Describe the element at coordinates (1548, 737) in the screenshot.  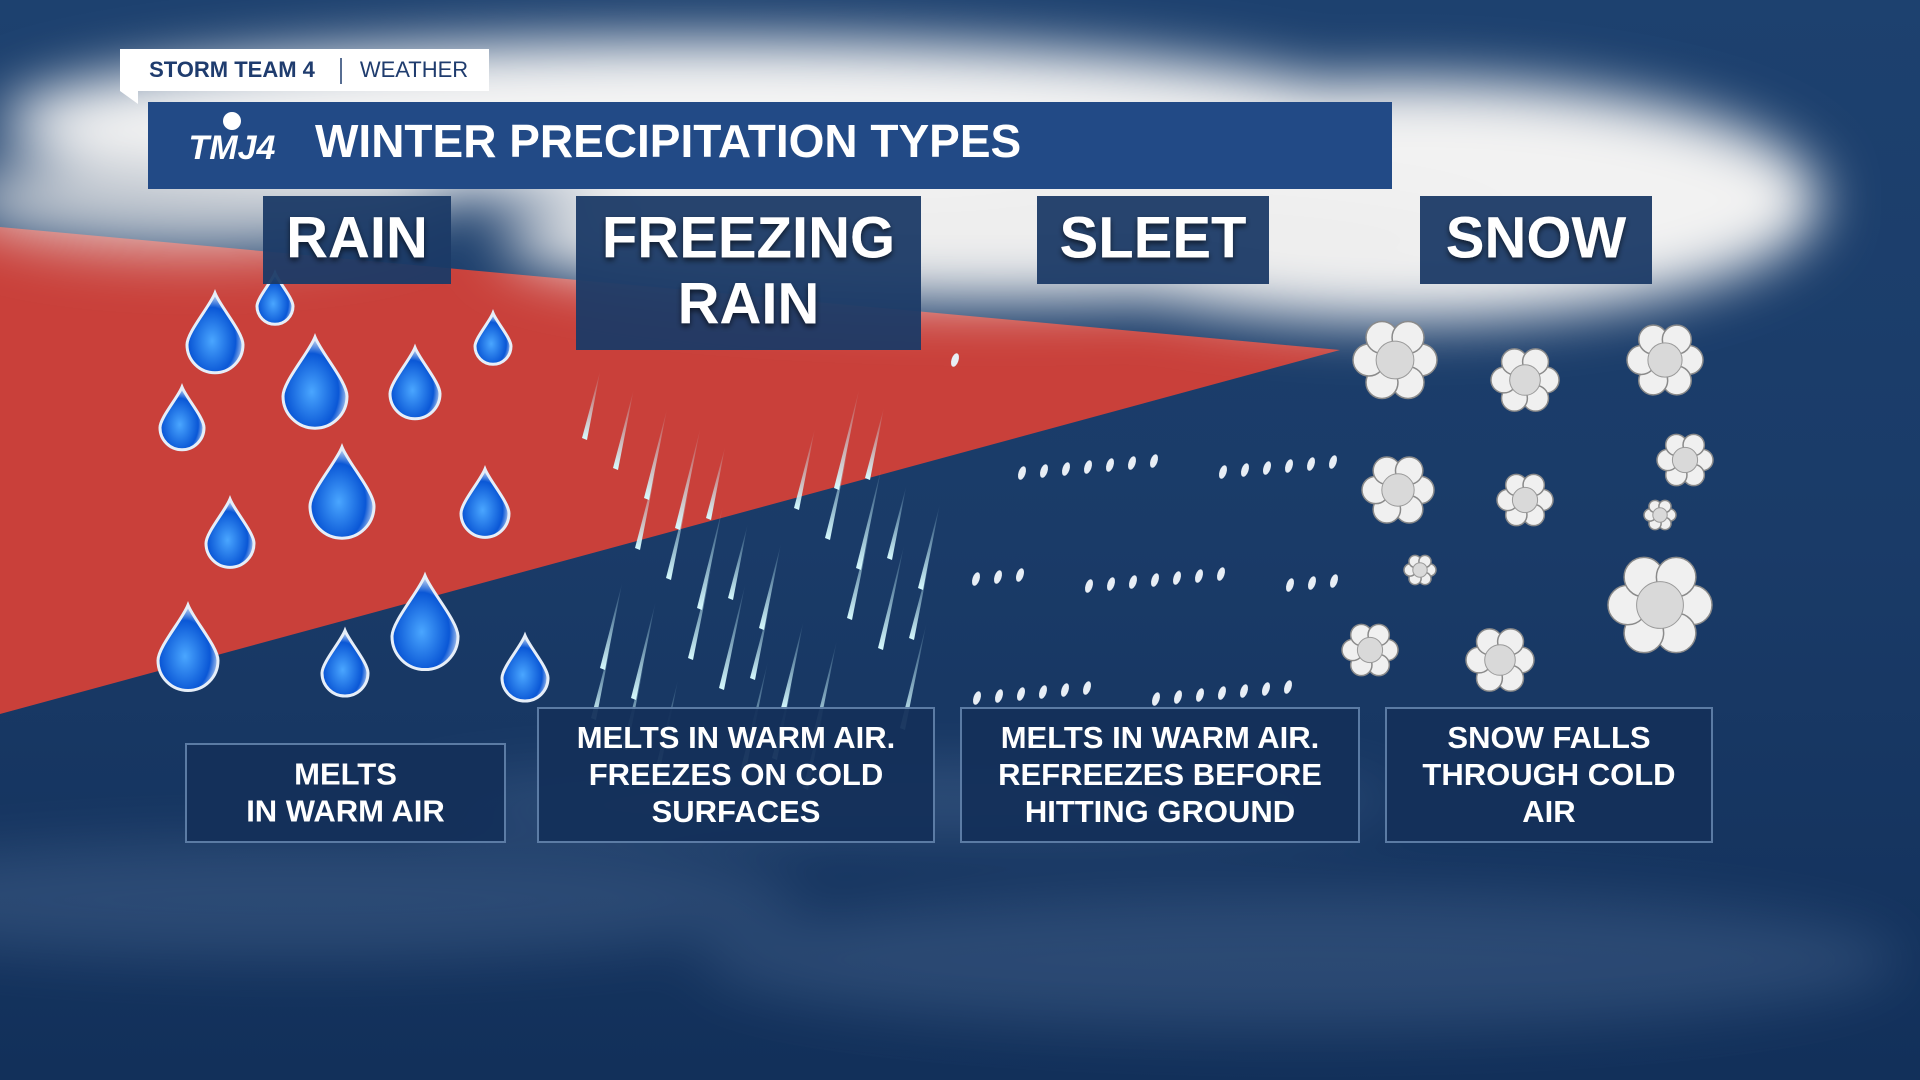
I see `panel-description: SNOW FALLS` at that location.